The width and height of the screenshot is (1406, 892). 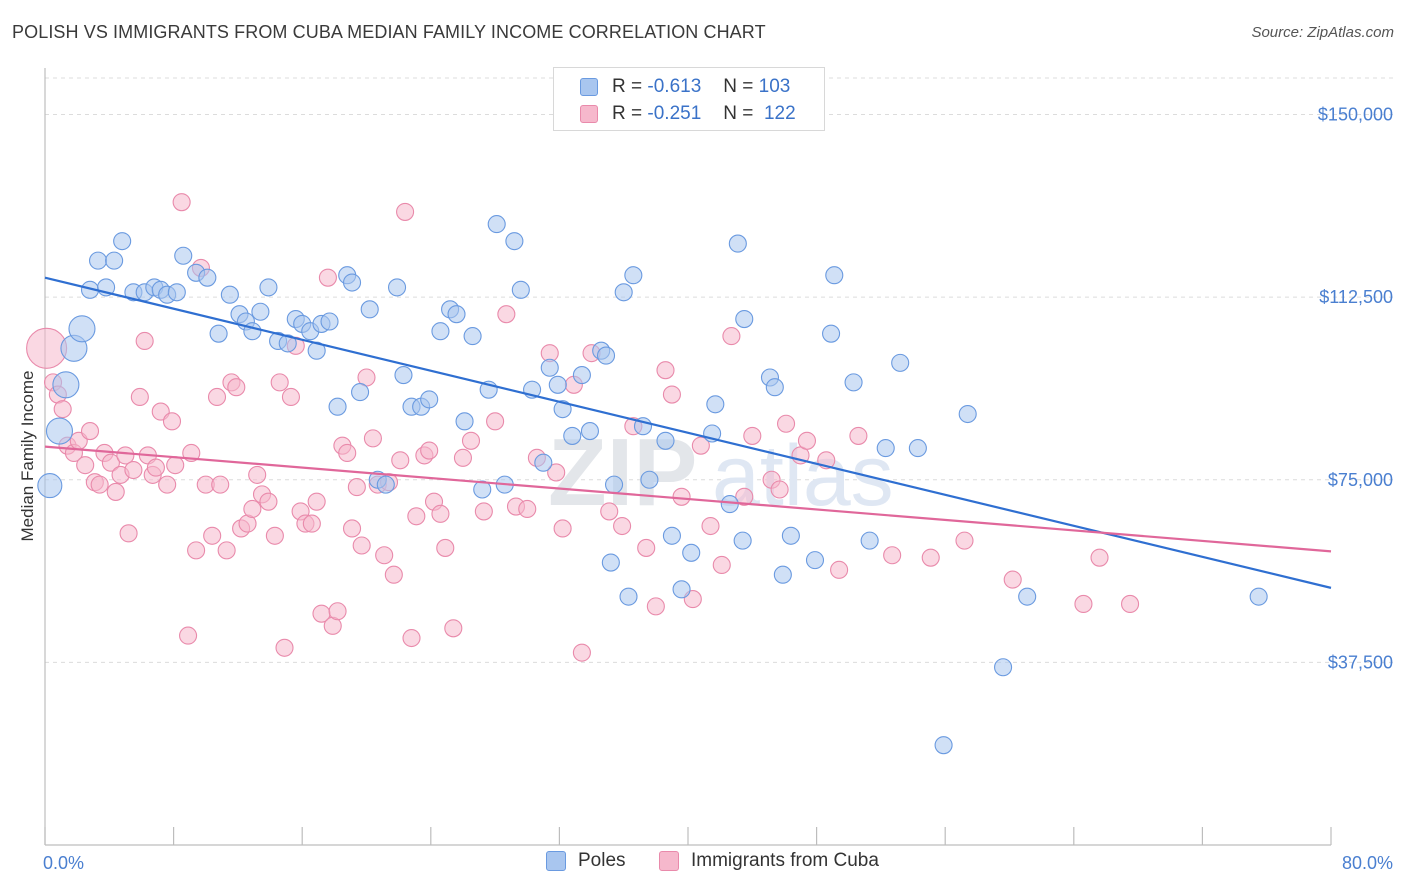 I want to click on legend-r-value: -0.613, so click(x=674, y=86).